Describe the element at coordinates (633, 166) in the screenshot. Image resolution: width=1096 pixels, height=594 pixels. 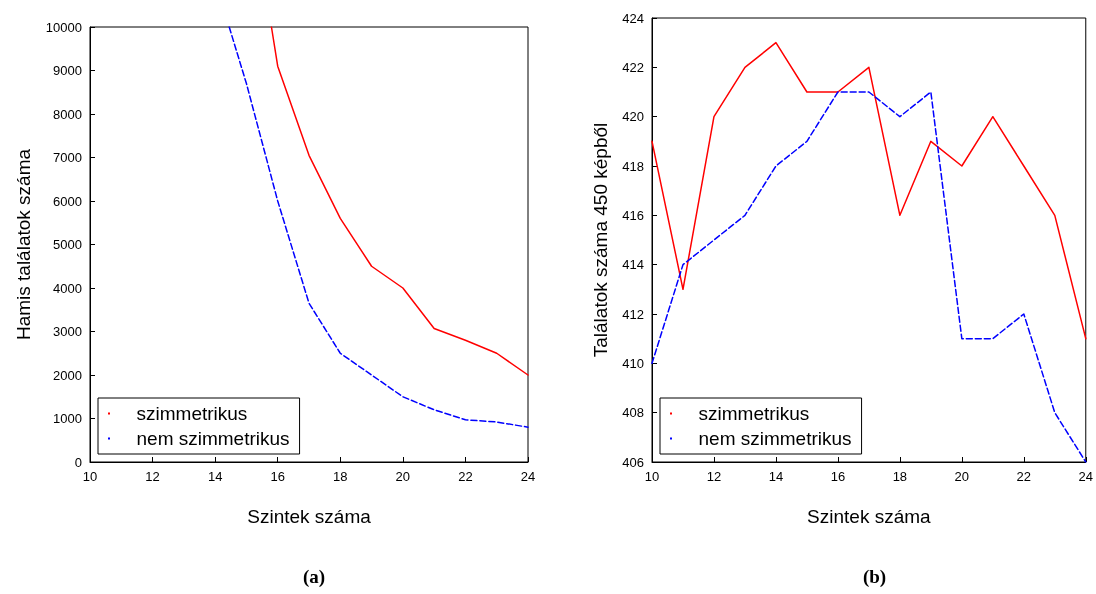
I see `y-tick-label: 418` at that location.